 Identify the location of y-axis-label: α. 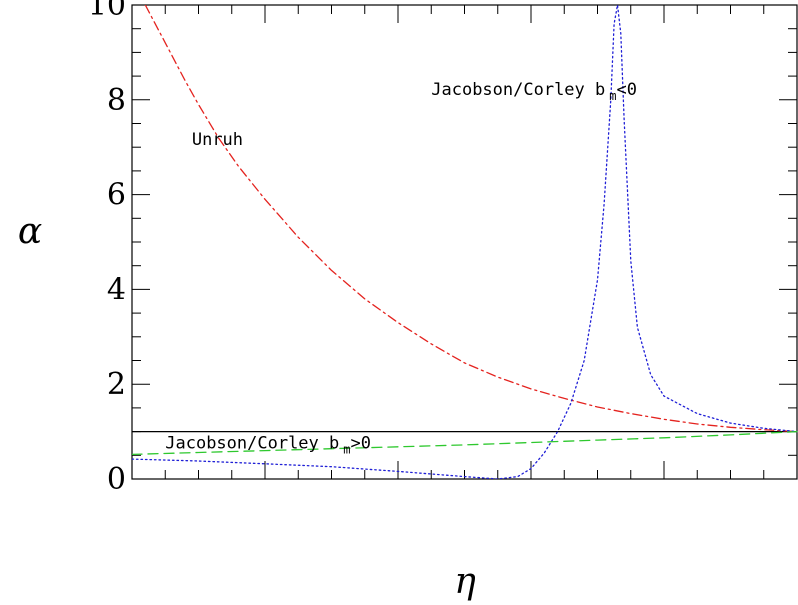
(30, 231).